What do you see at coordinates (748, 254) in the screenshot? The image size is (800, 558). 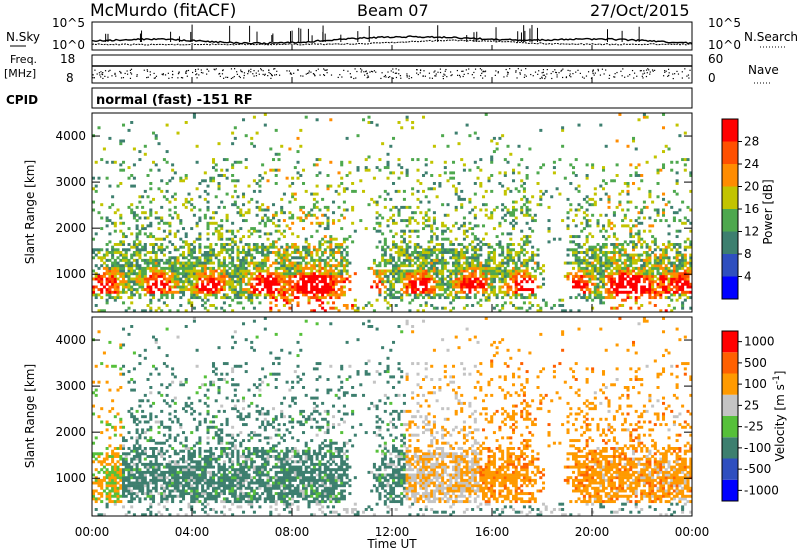 I see `power-colorbar-tick-label: 8` at bounding box center [748, 254].